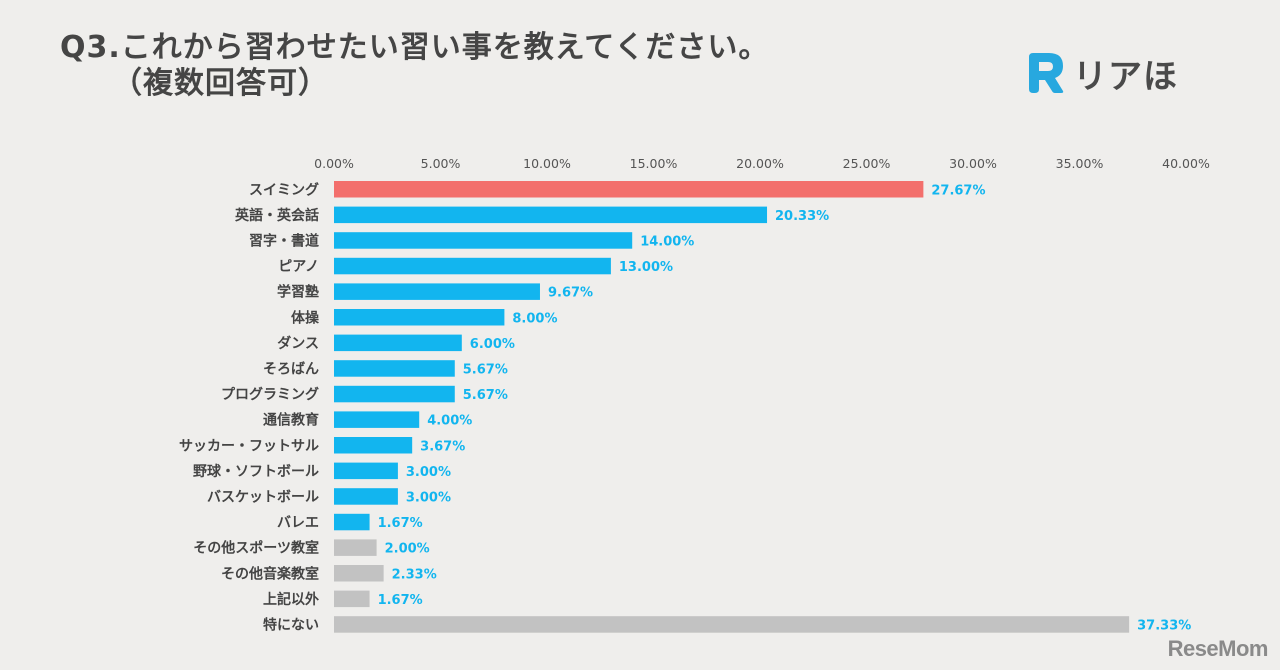  I want to click on category-label: 特にない, so click(291, 624).